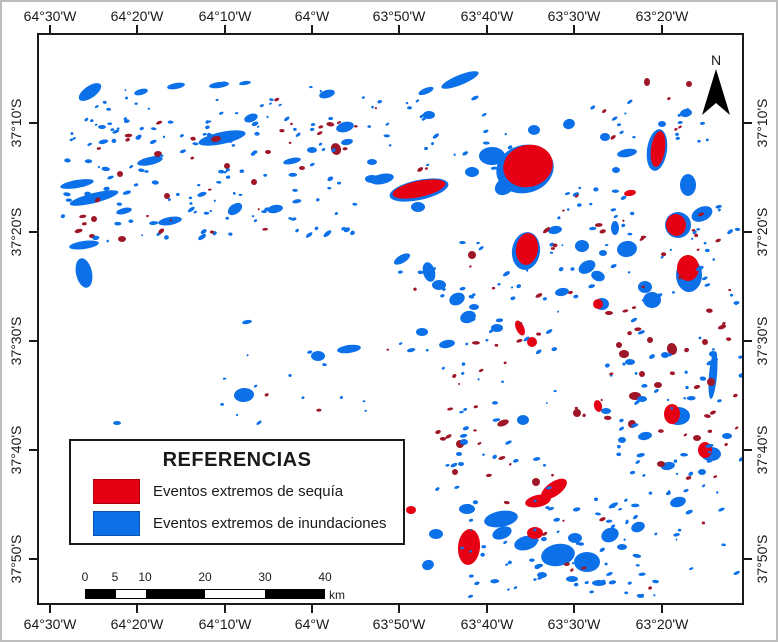 This screenshot has width=778, height=642. What do you see at coordinates (137, 16) in the screenshot?
I see `axis-label-top: 64°20'W` at bounding box center [137, 16].